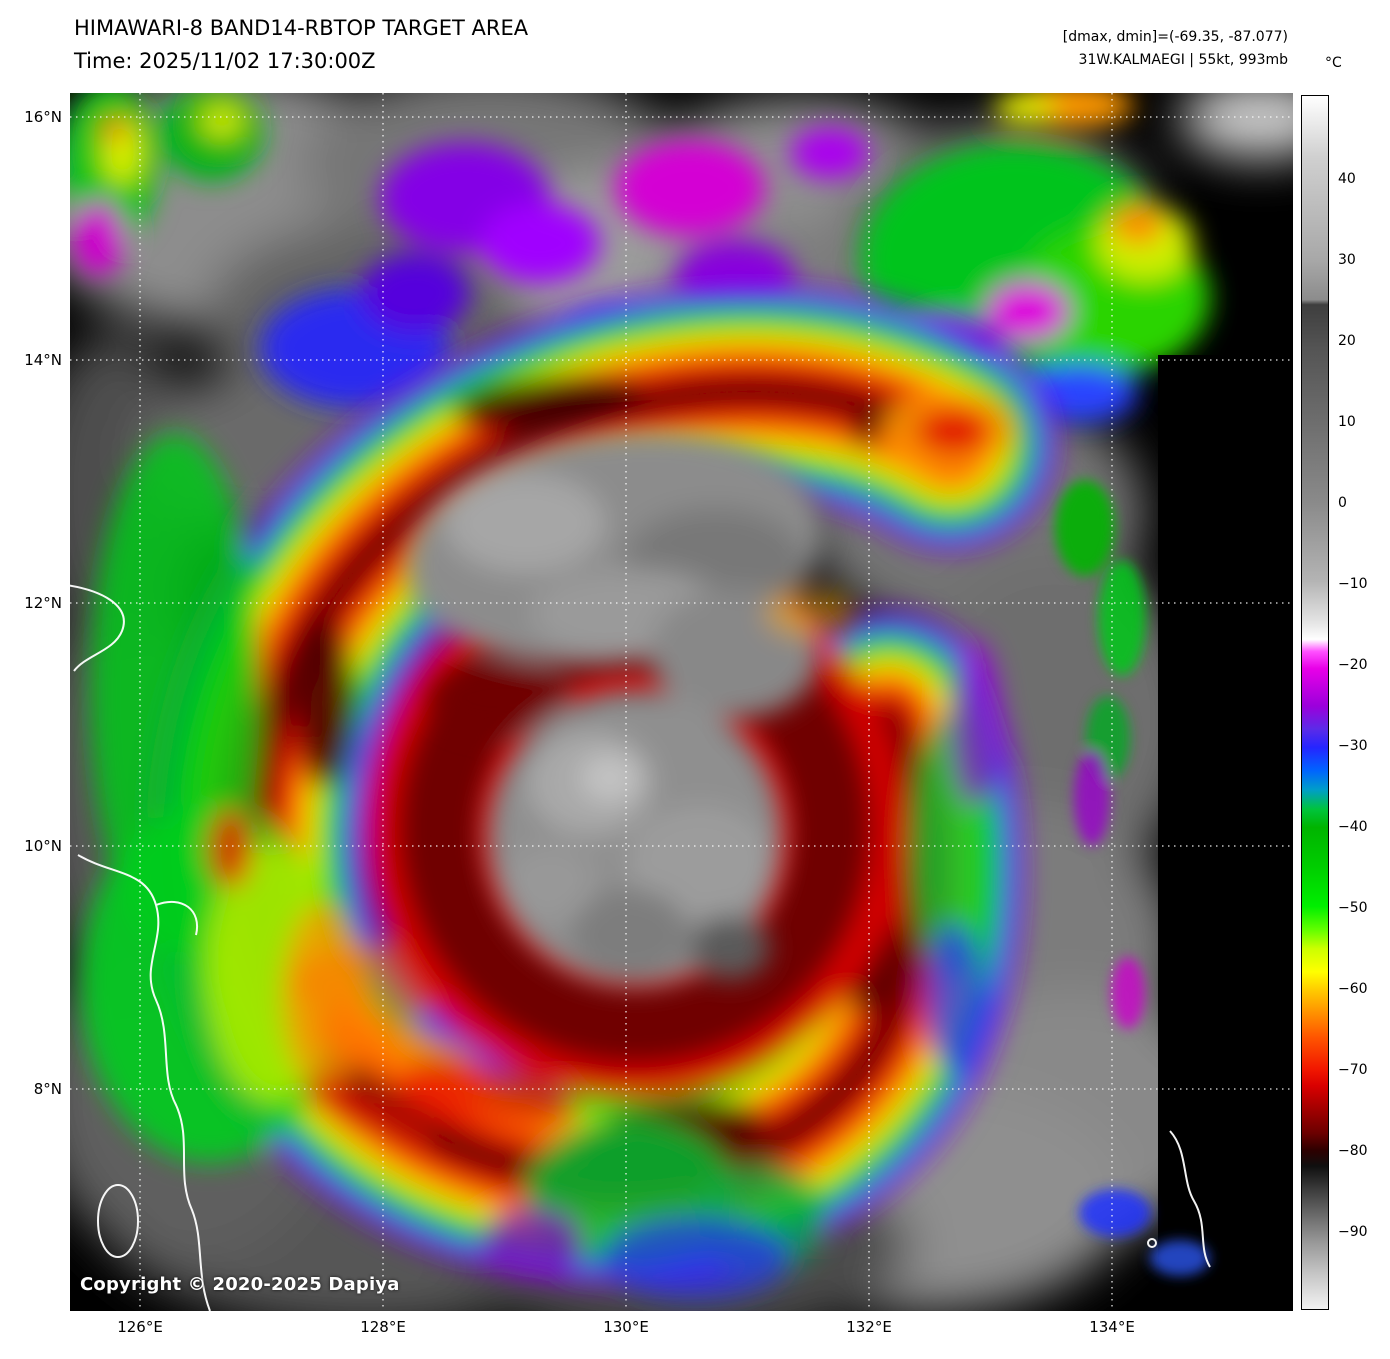  What do you see at coordinates (1353, 746) in the screenshot?
I see `colorbar-tick-label: −30` at bounding box center [1353, 746].